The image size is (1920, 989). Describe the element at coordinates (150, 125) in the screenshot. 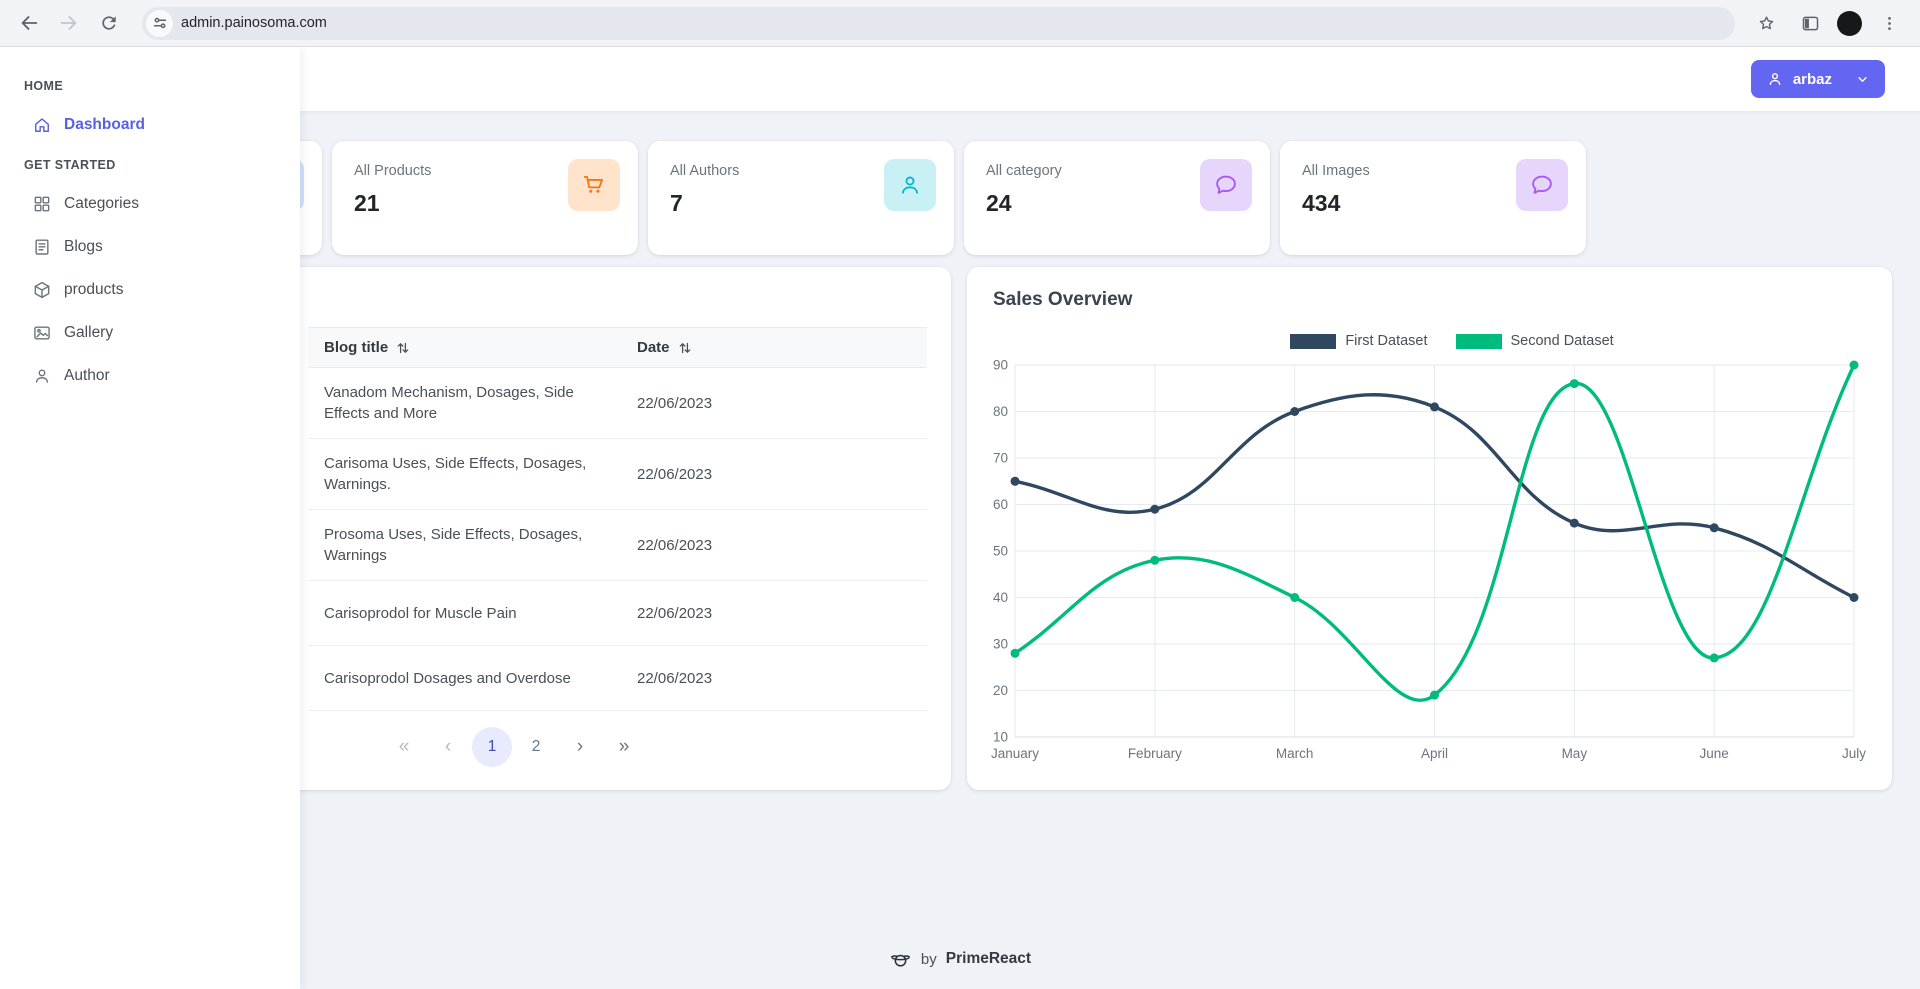

I see `sidebar-item-dashboard: Dashboard` at that location.